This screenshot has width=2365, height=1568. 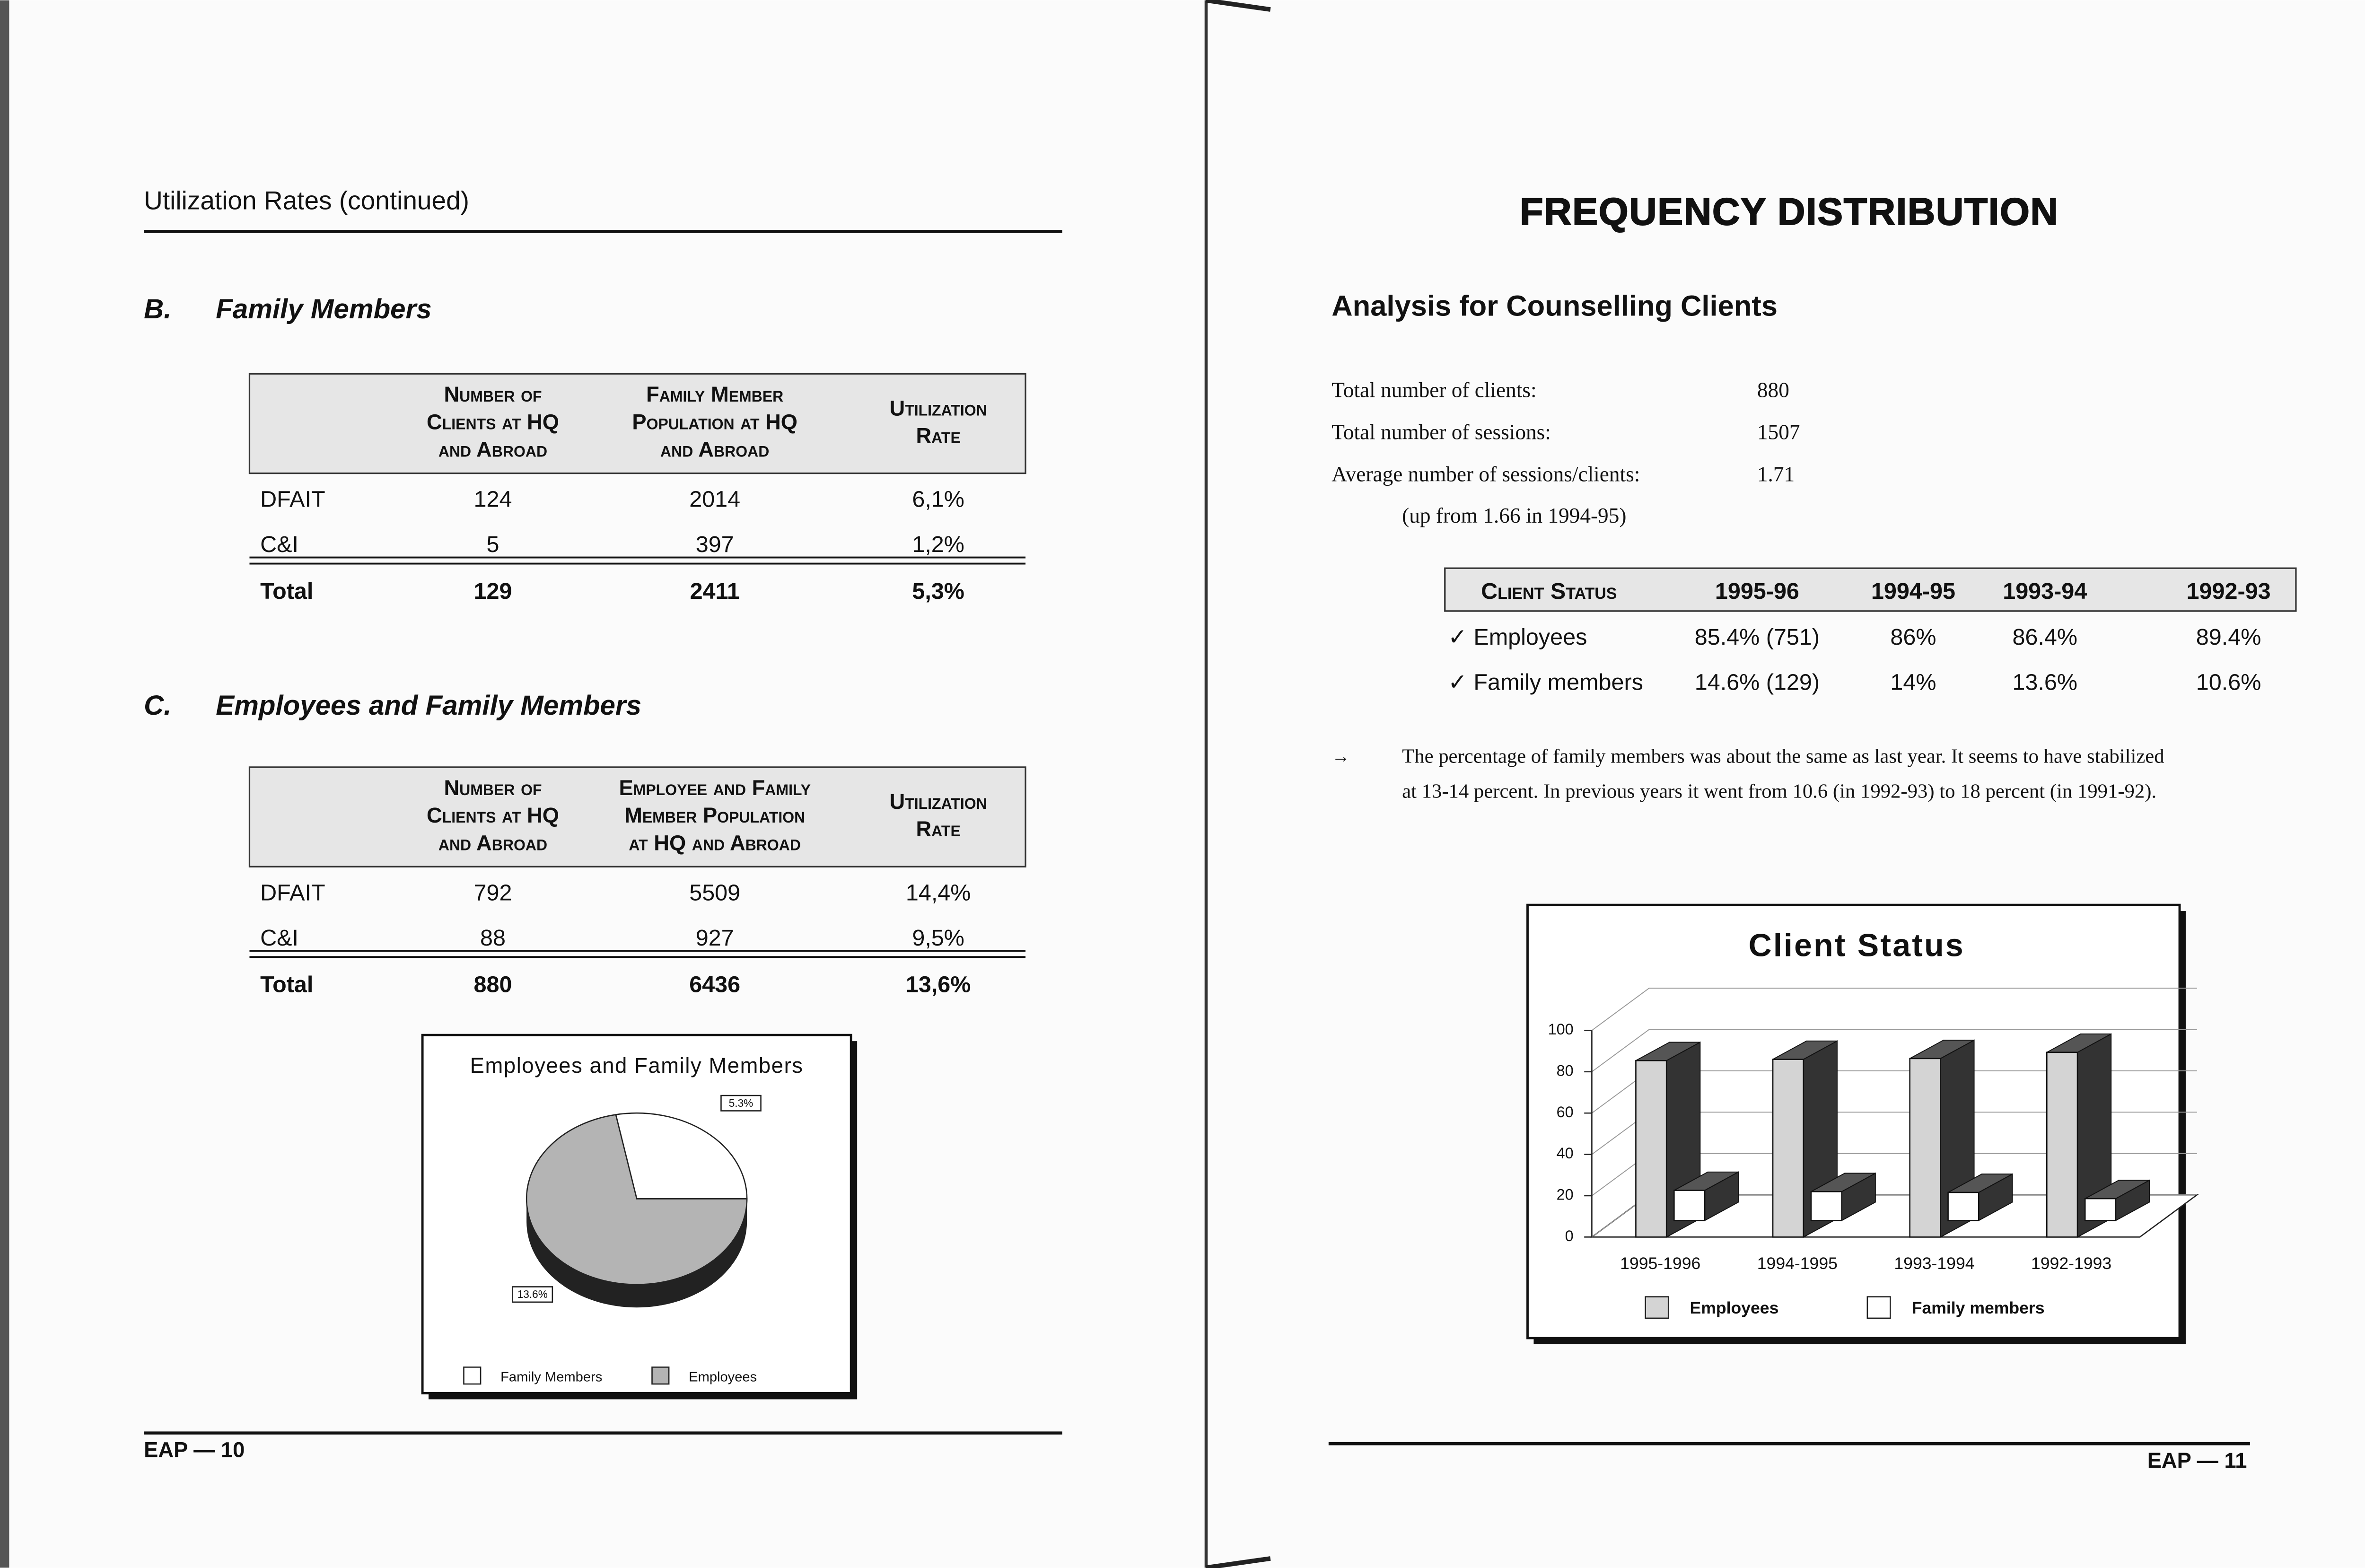 What do you see at coordinates (714, 815) in the screenshot?
I see `column-header: Member Population` at bounding box center [714, 815].